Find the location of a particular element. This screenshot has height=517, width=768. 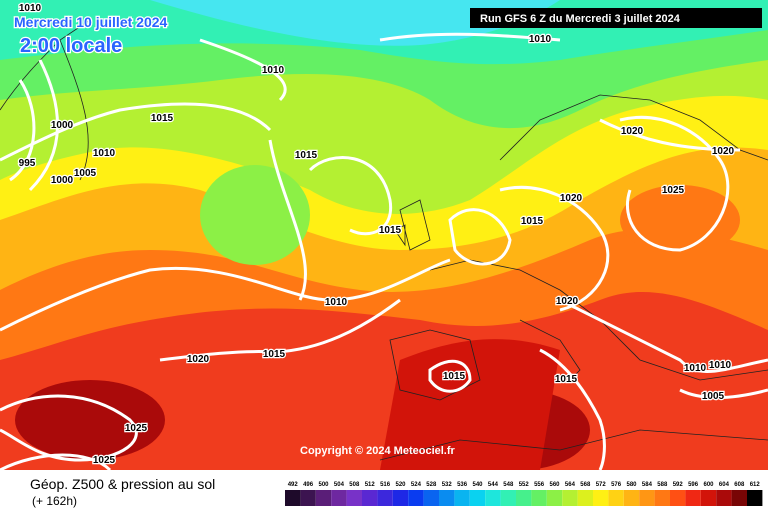

scale-label: 568 is located at coordinates (585, 485).